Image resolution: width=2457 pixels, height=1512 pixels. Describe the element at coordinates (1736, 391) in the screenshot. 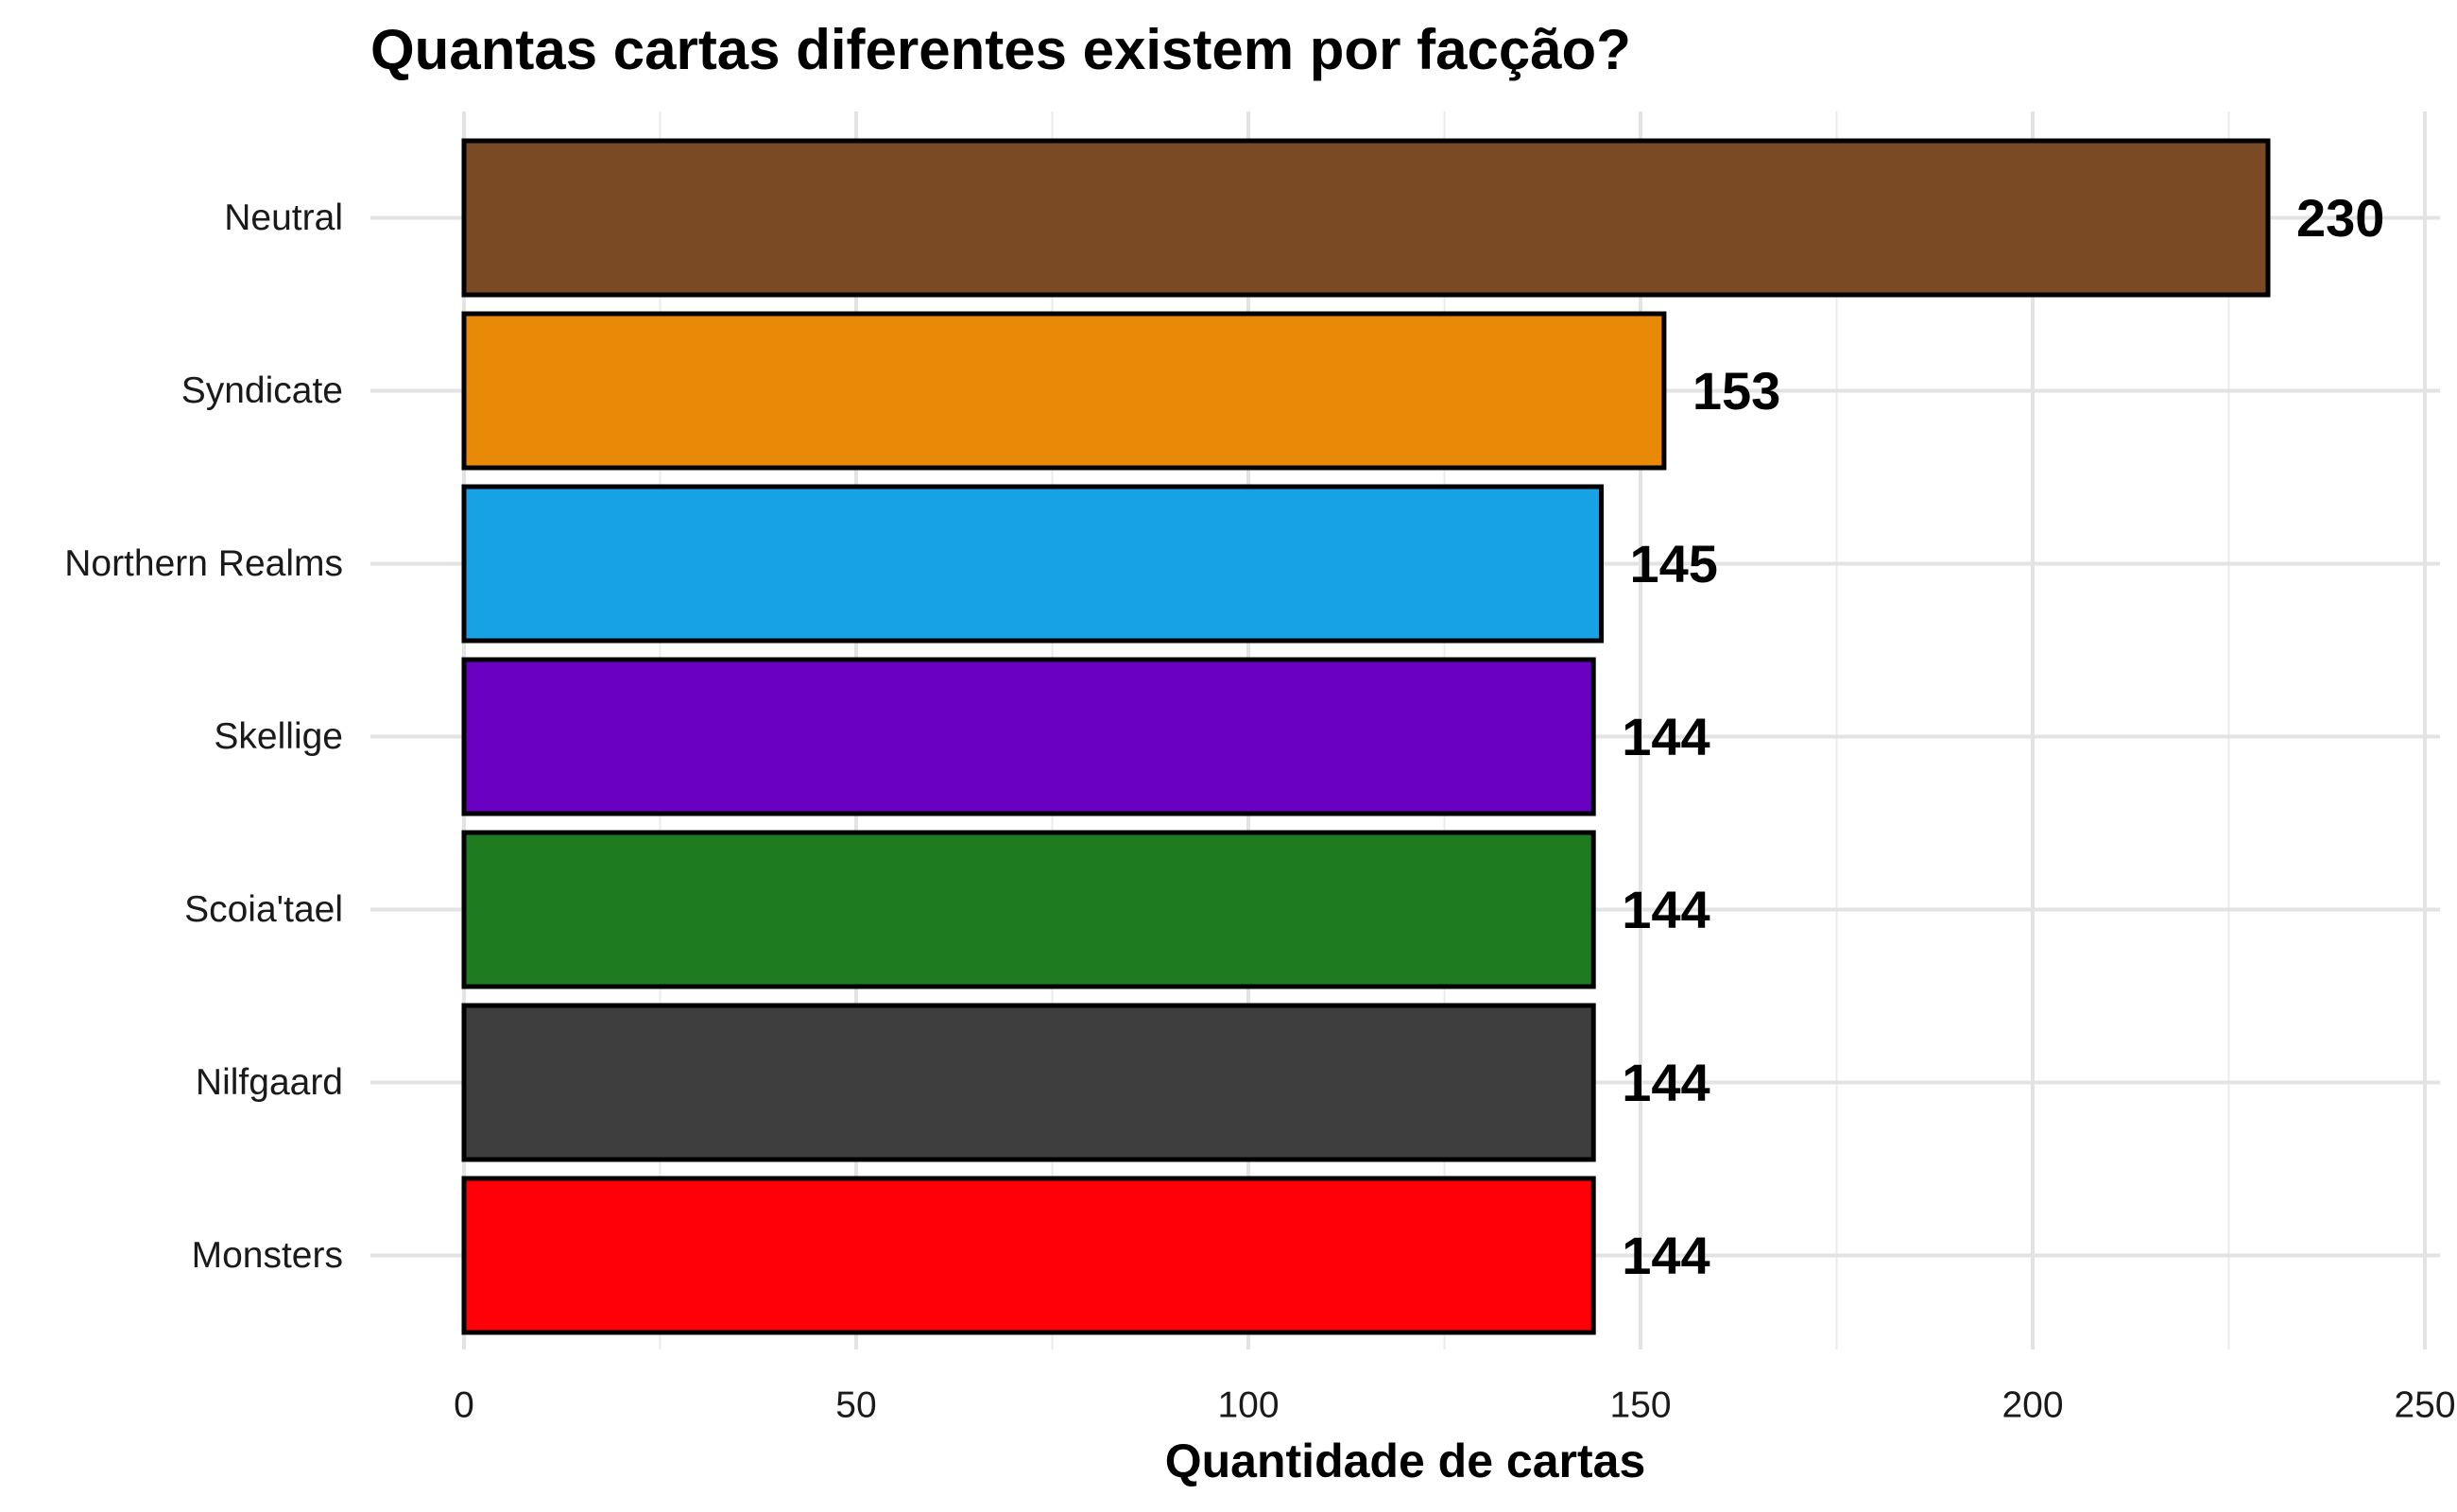

I see `value-label: 153` at that location.